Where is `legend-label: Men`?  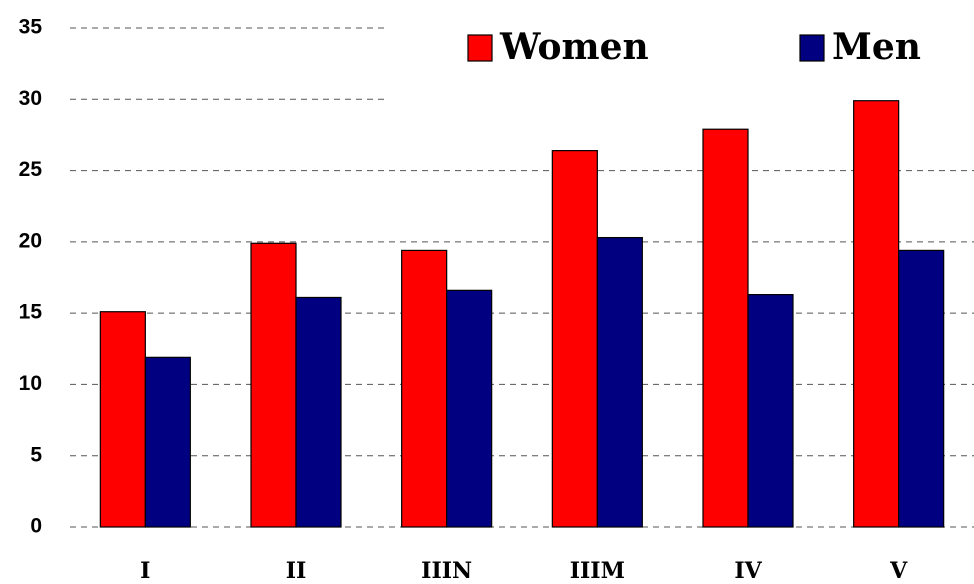
legend-label: Men is located at coordinates (876, 47).